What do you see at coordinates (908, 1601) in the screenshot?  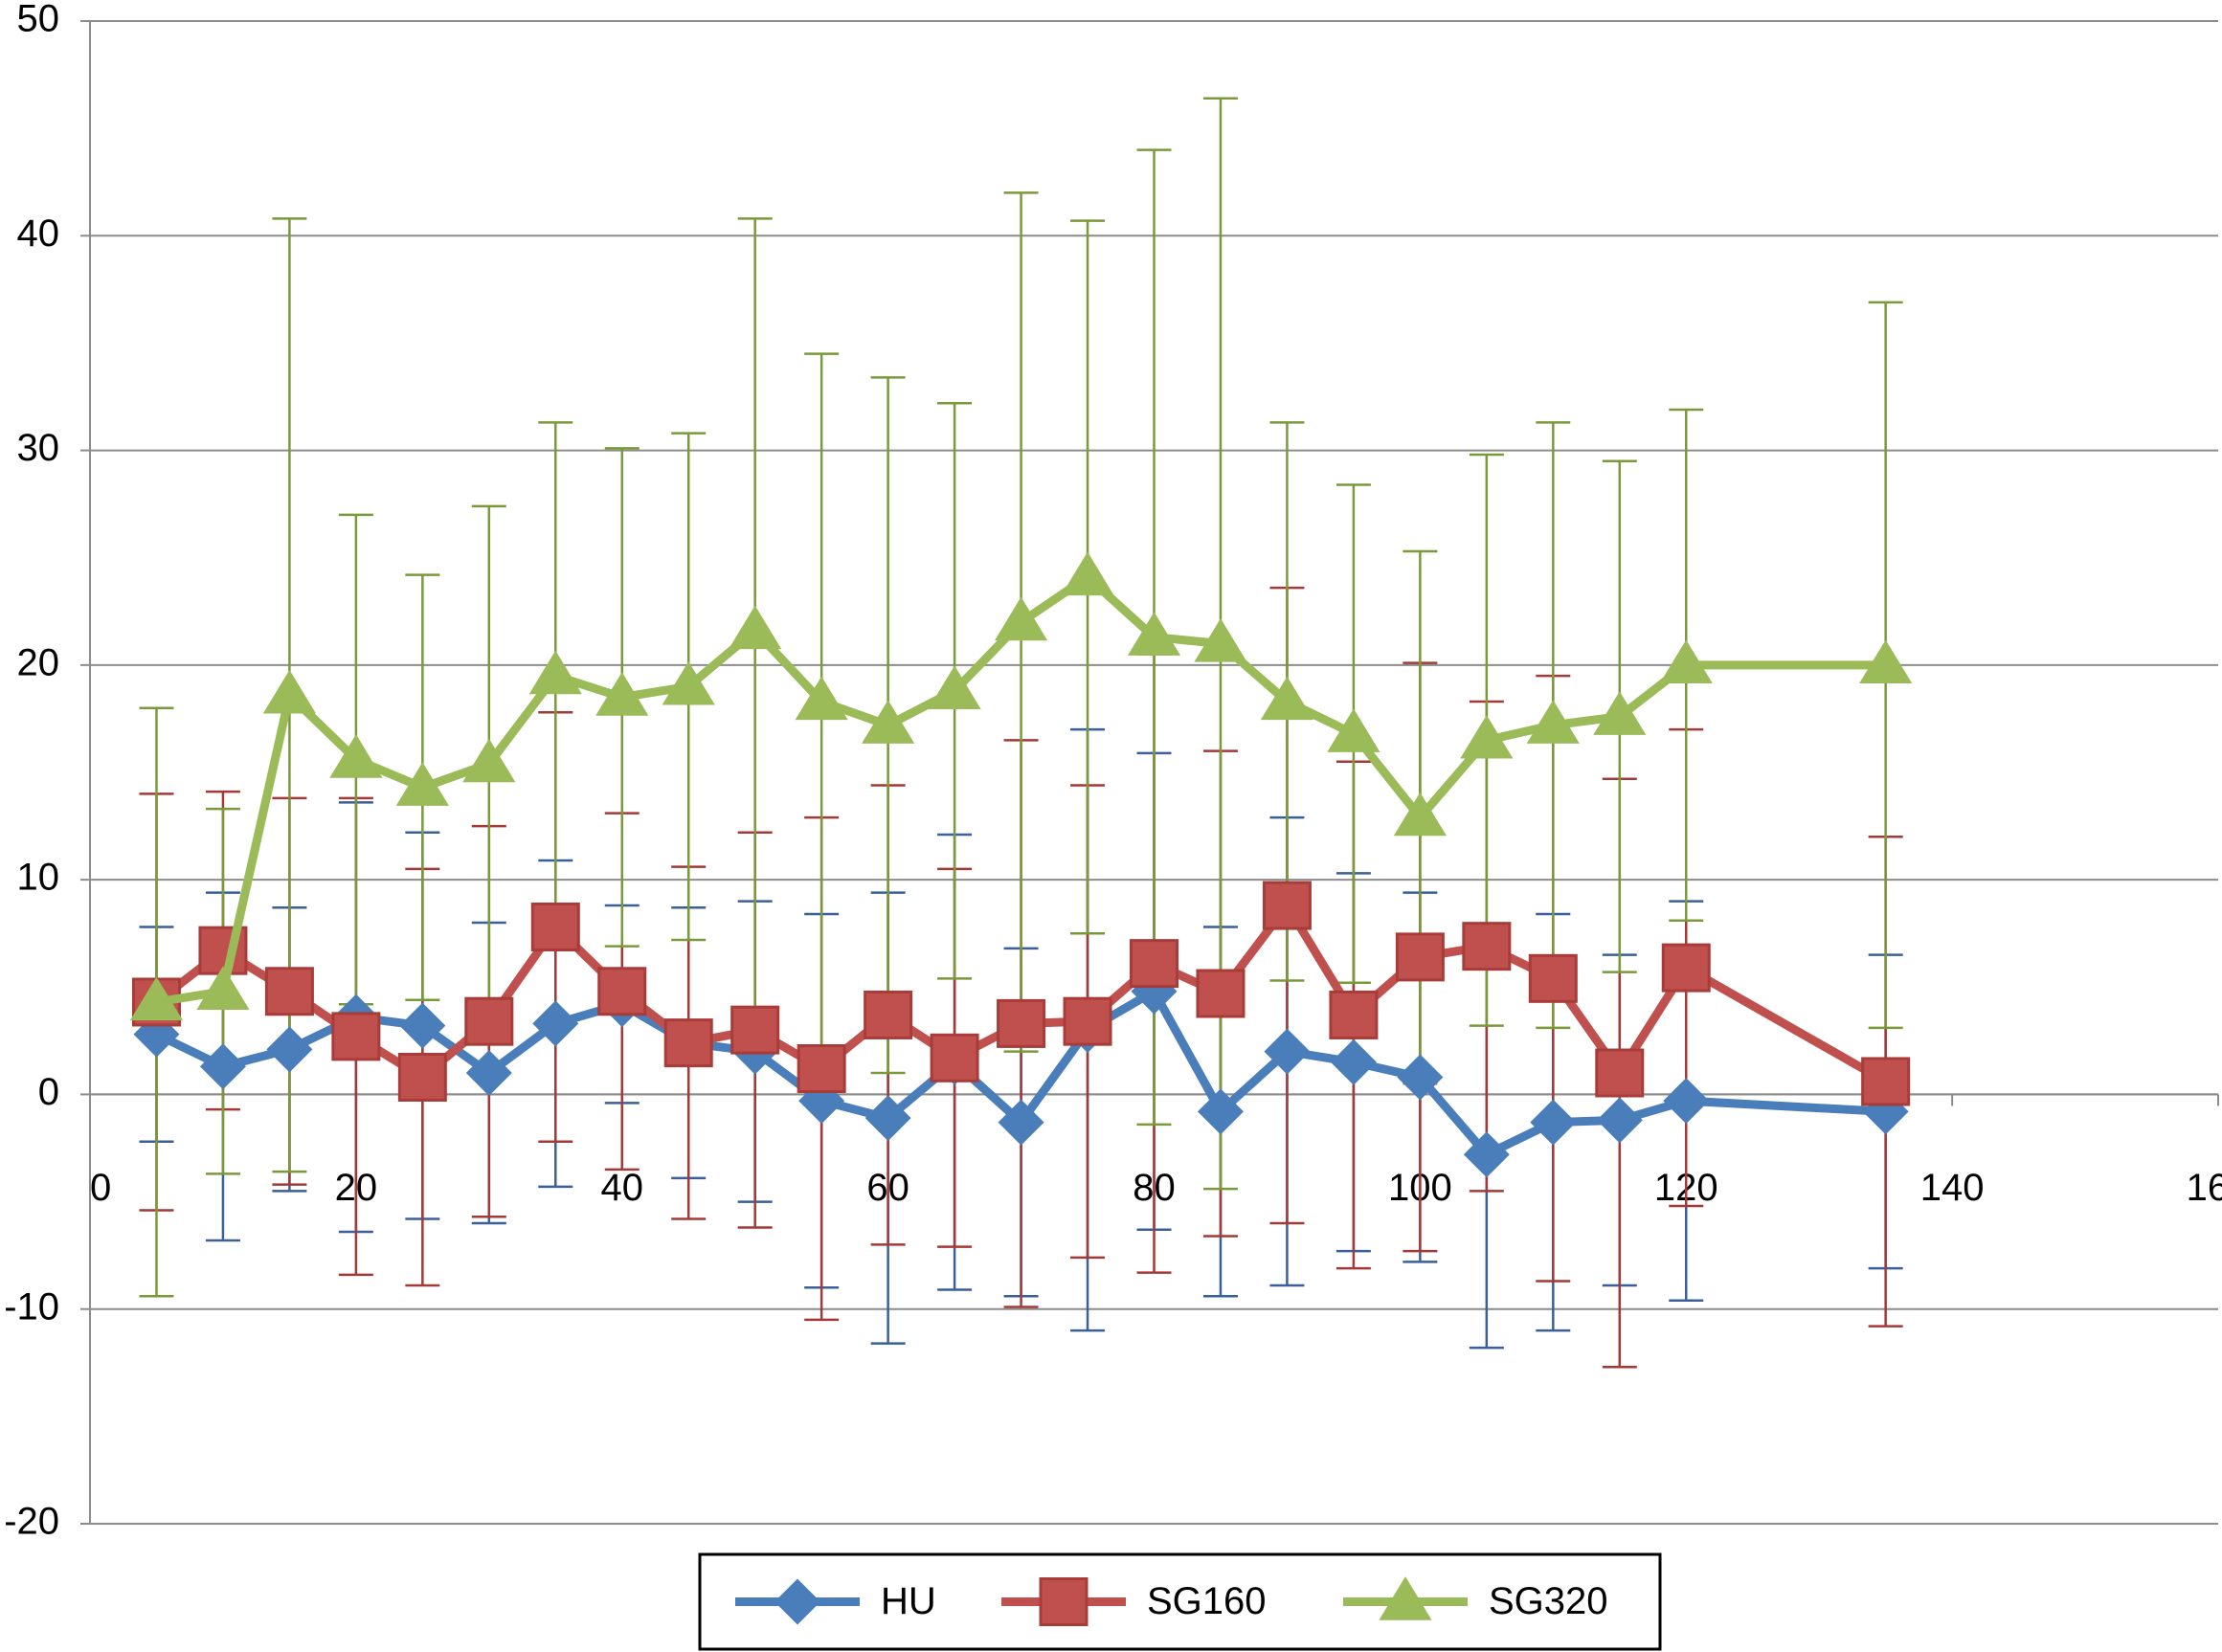 I see `legend-label: HU` at bounding box center [908, 1601].